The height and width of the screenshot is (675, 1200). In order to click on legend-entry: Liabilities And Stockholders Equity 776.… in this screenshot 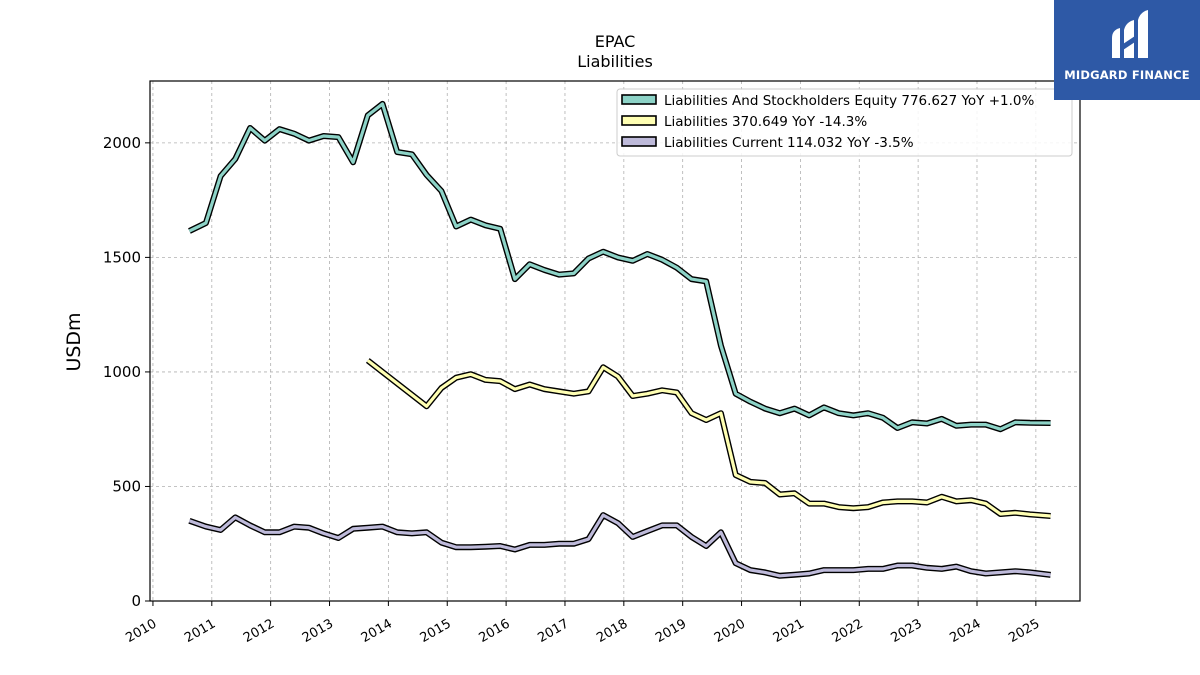, I will do `click(849, 101)`.